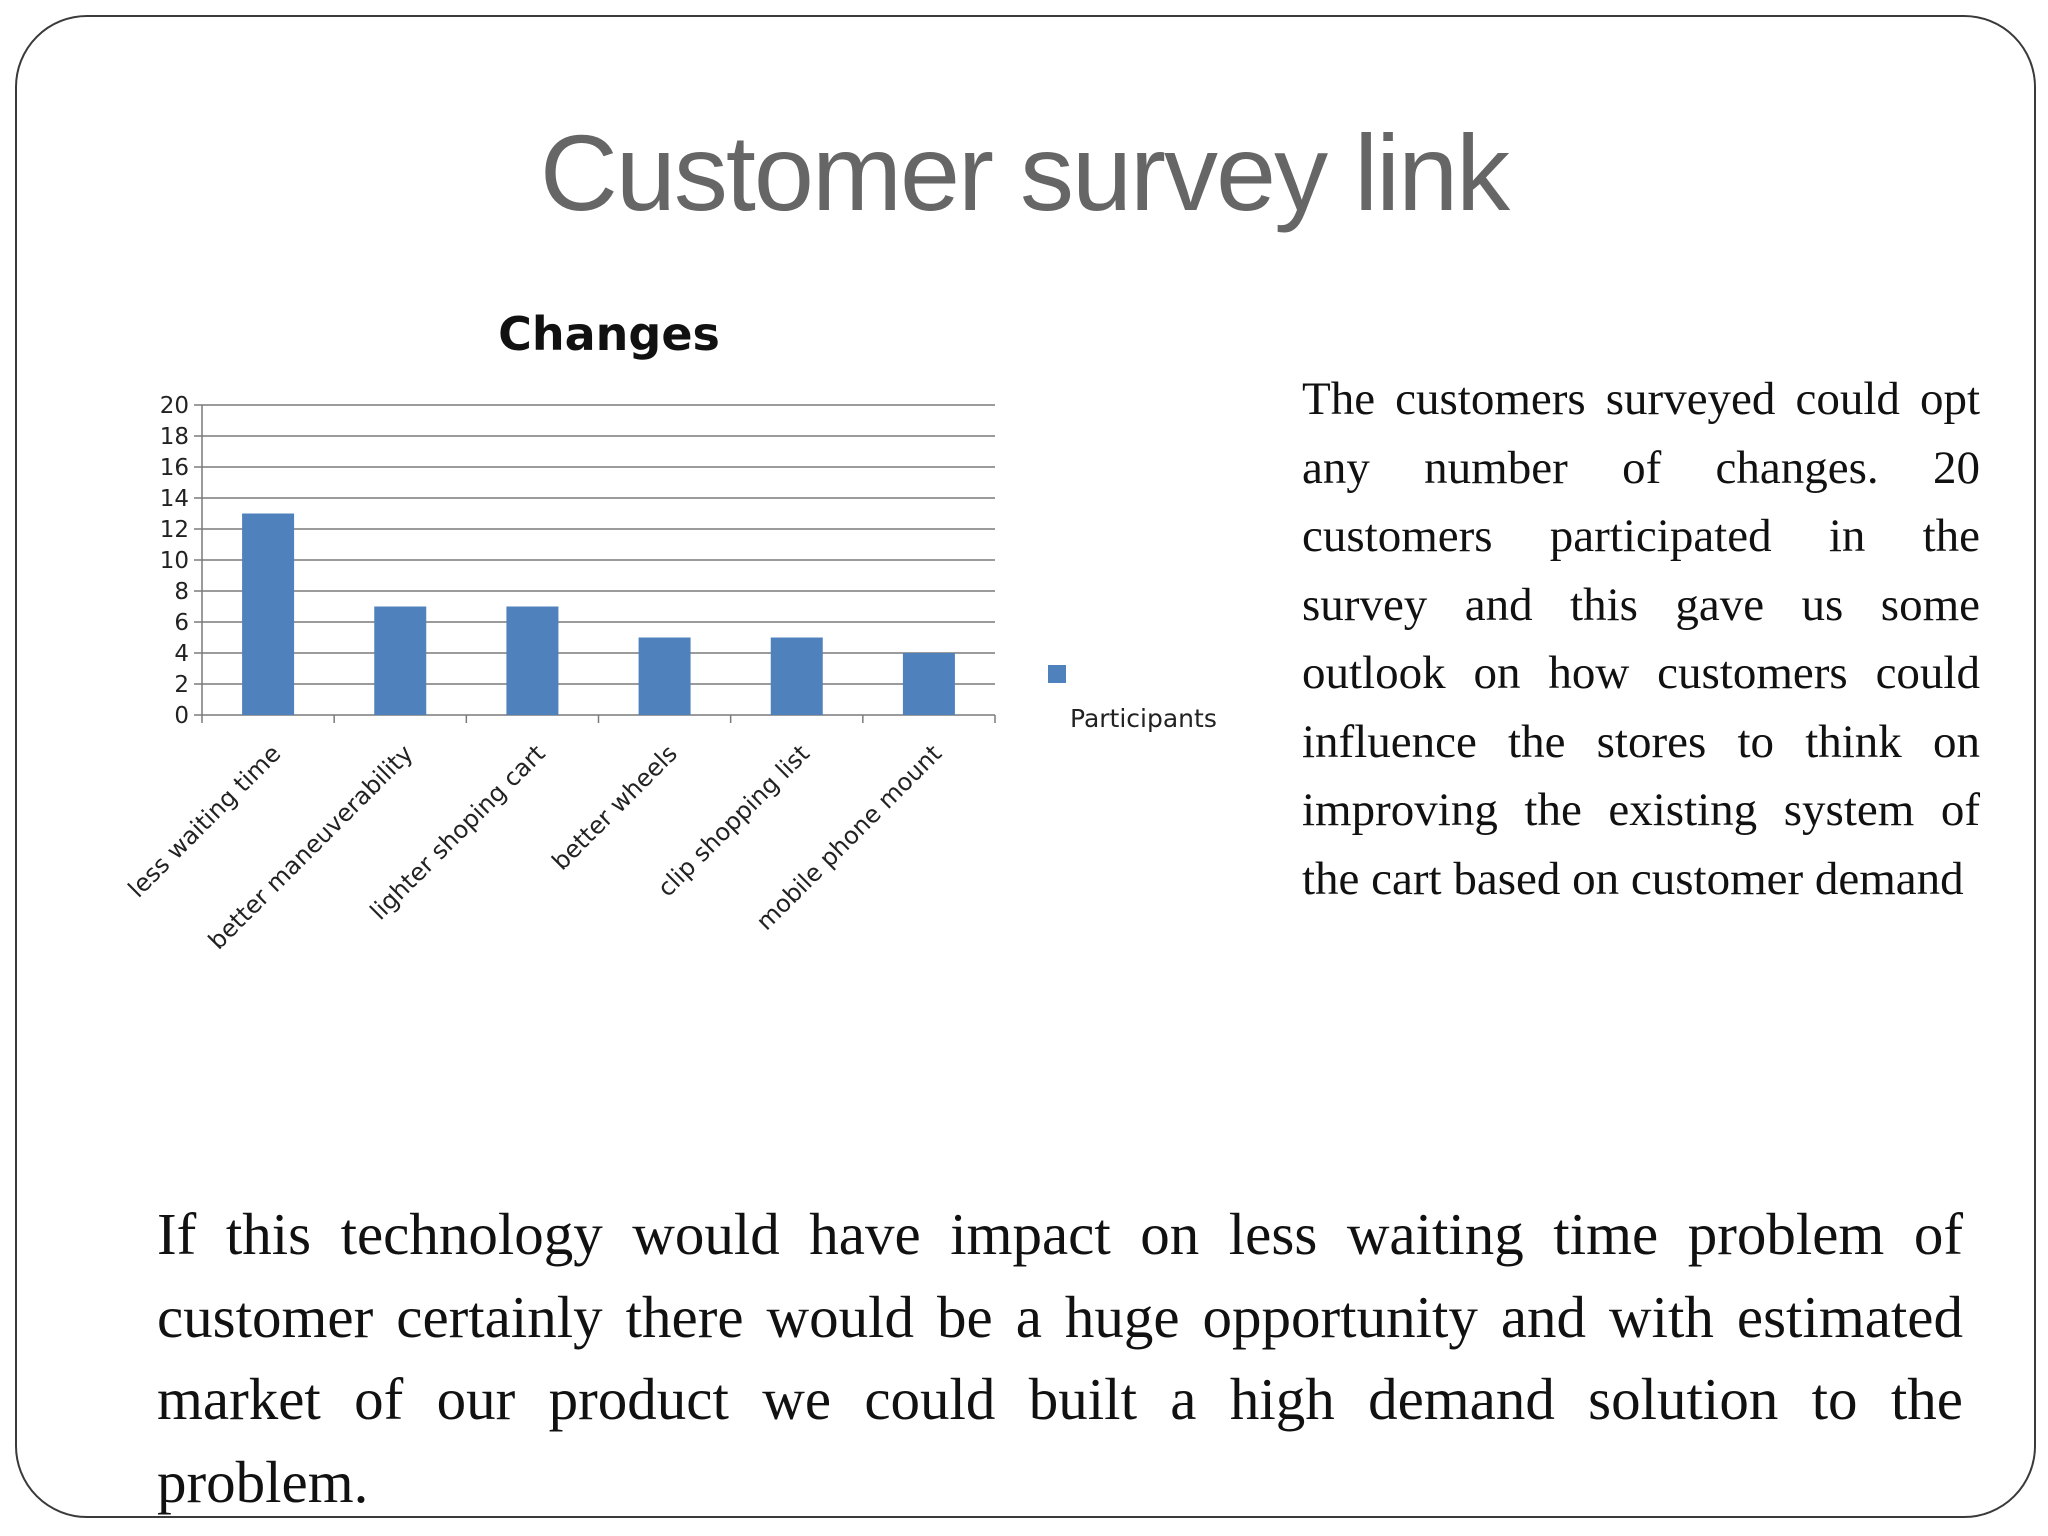 The width and height of the screenshot is (2048, 1536). I want to click on y-tick-label: 8, so click(181, 592).